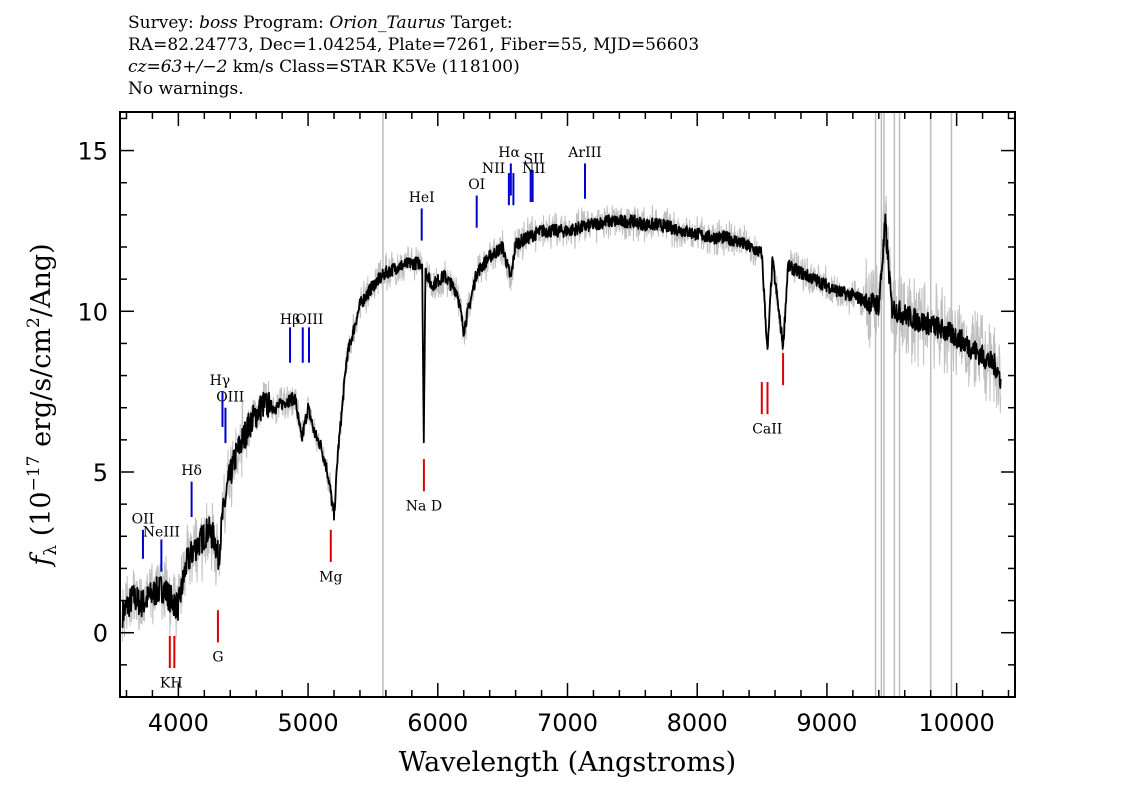 This screenshot has width=1134, height=810. I want to click on y-axis-body: (10, so click(41, 517).